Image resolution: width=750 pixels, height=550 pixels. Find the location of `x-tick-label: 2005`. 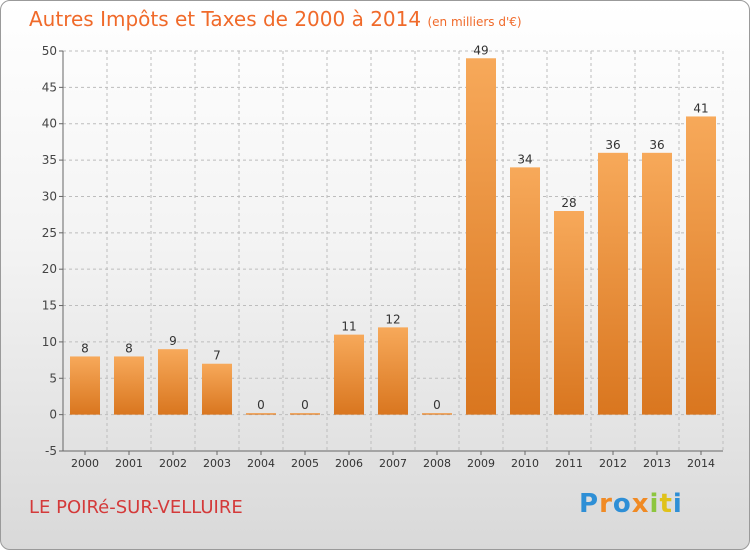

x-tick-label: 2005 is located at coordinates (305, 463).